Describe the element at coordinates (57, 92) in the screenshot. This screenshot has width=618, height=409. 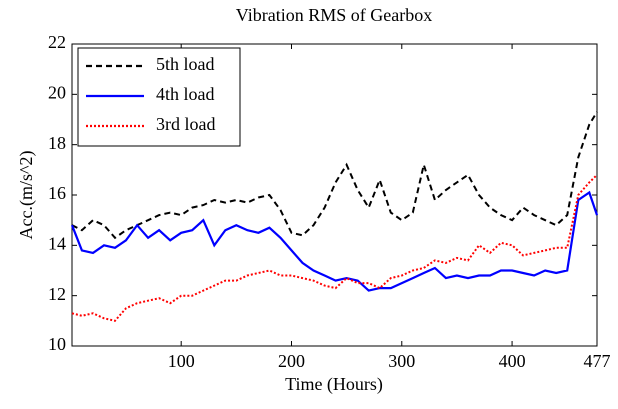
I see `y-tick-label: 20` at that location.